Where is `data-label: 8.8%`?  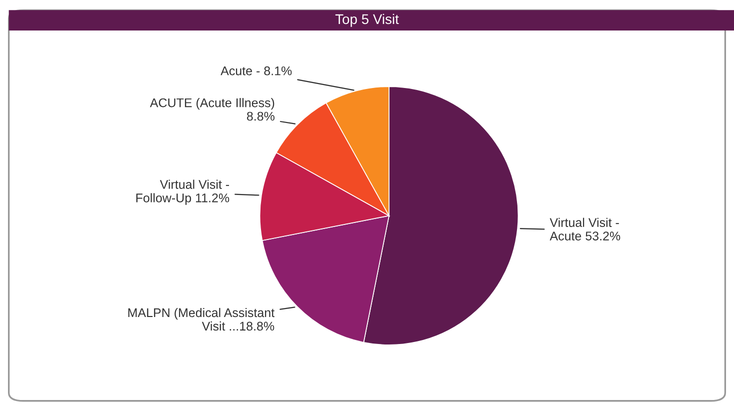
data-label: 8.8% is located at coordinates (260, 116).